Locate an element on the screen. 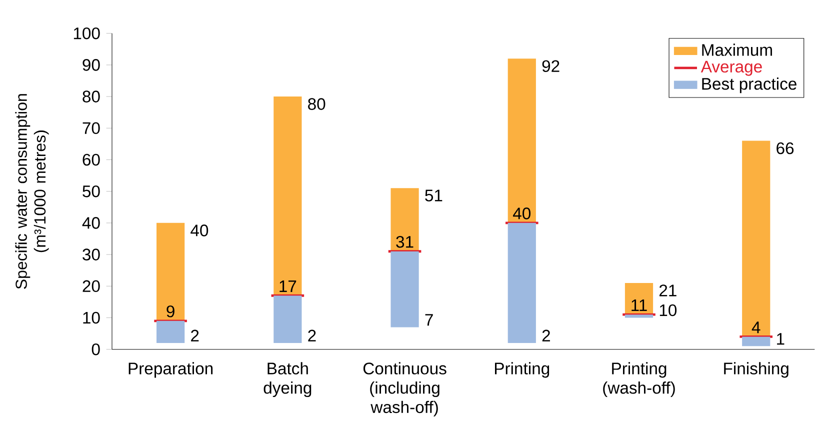  y-tick-label: 20 is located at coordinates (91, 286).